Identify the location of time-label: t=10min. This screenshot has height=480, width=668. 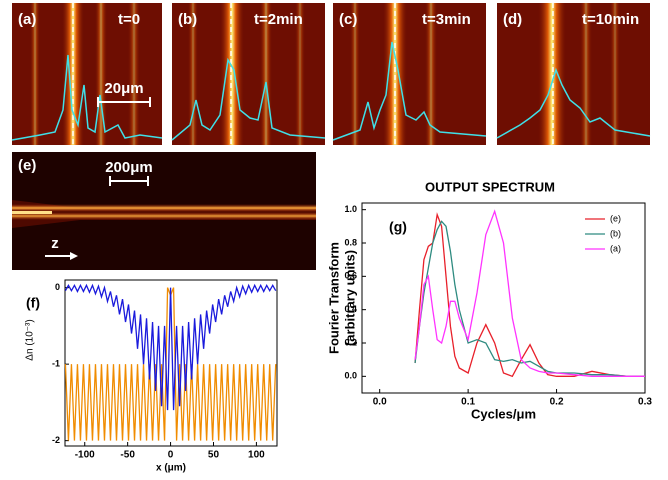
(610, 19).